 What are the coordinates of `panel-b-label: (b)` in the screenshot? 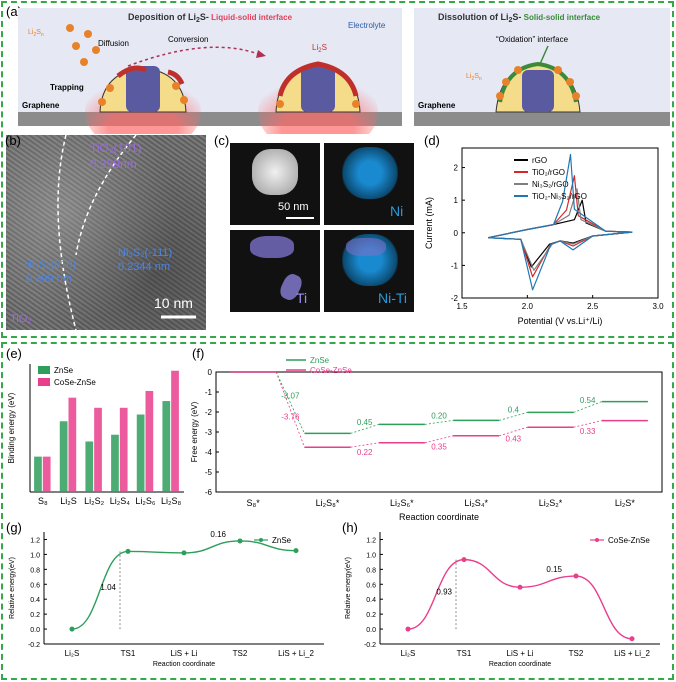 It's located at (13, 140).